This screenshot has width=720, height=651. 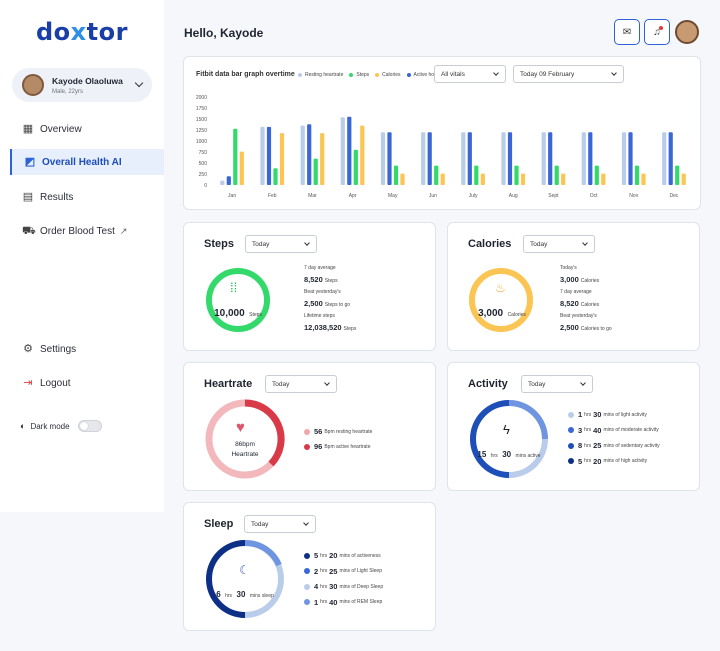 What do you see at coordinates (87, 349) in the screenshot?
I see `sidebar-item-settings: ⚙ Settings` at bounding box center [87, 349].